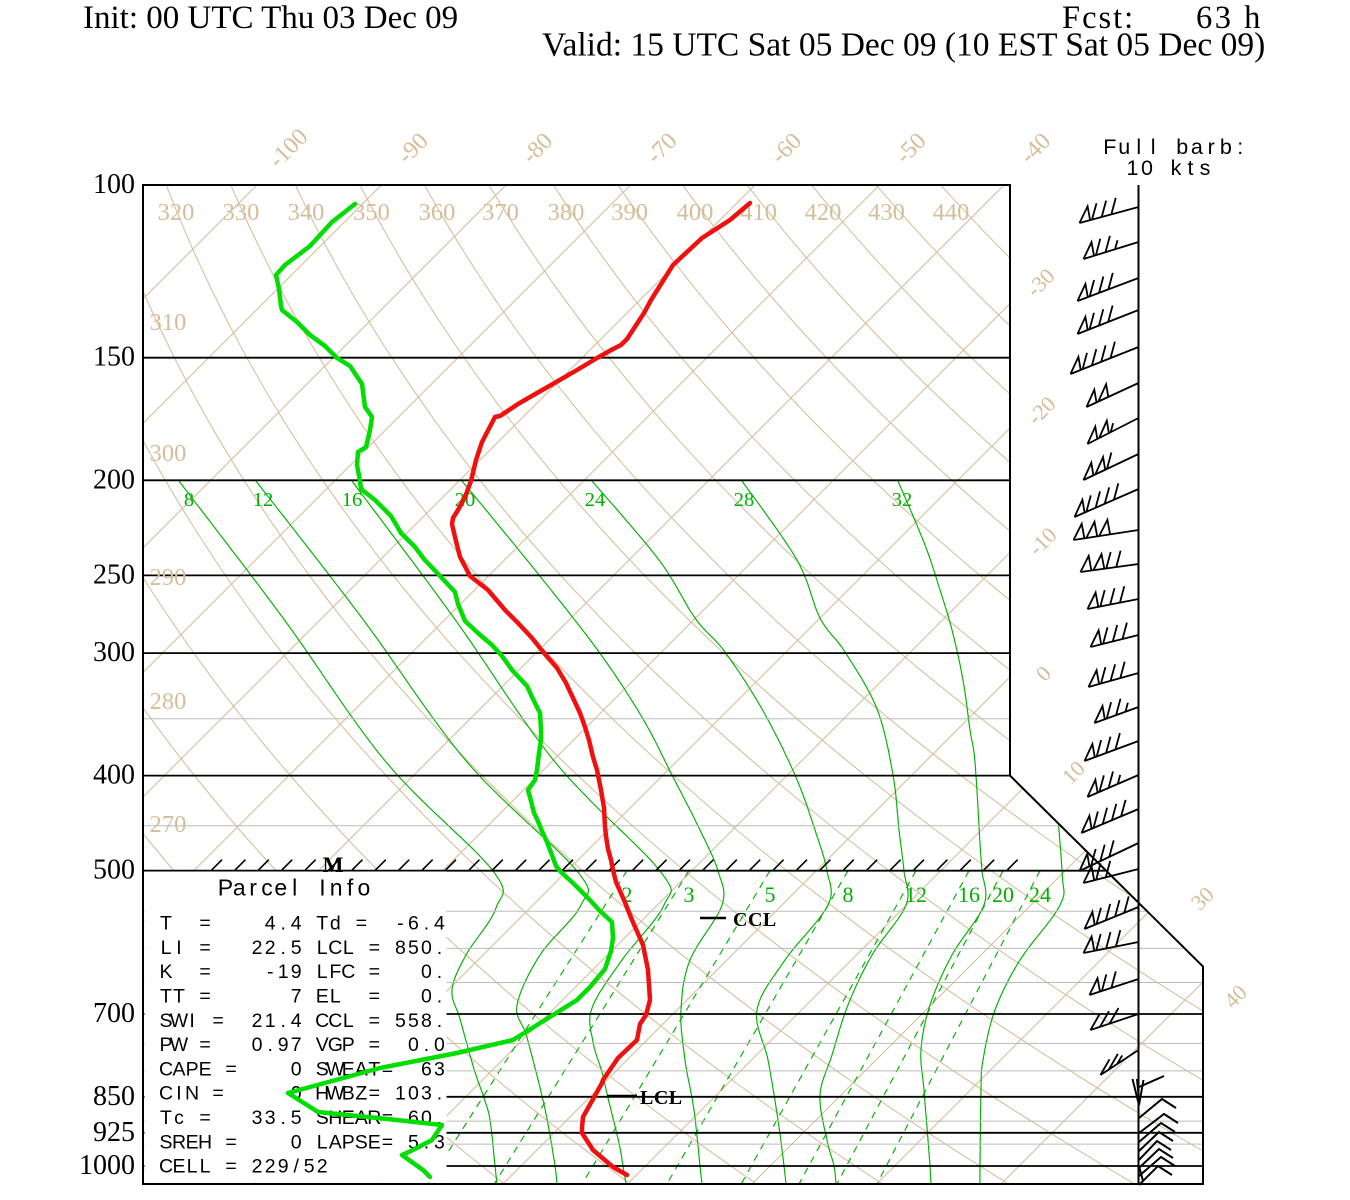 The width and height of the screenshot is (1350, 1200). What do you see at coordinates (886, 212) in the screenshot?
I see `svg-text: 430` at bounding box center [886, 212].